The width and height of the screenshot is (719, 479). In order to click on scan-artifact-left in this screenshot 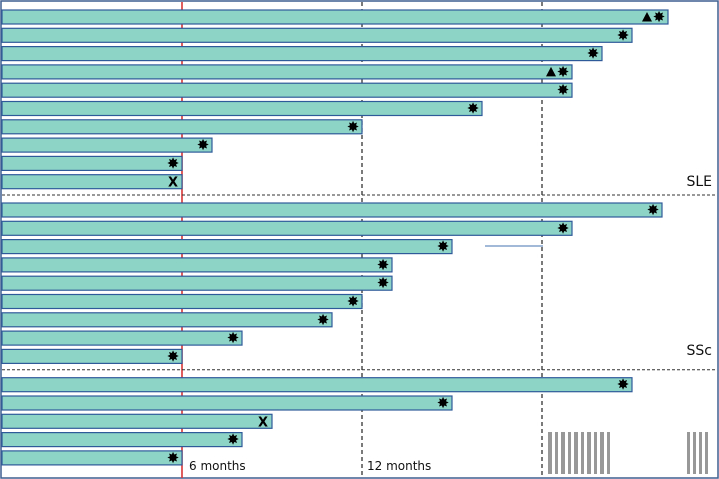, I will do `click(579, 453)`.